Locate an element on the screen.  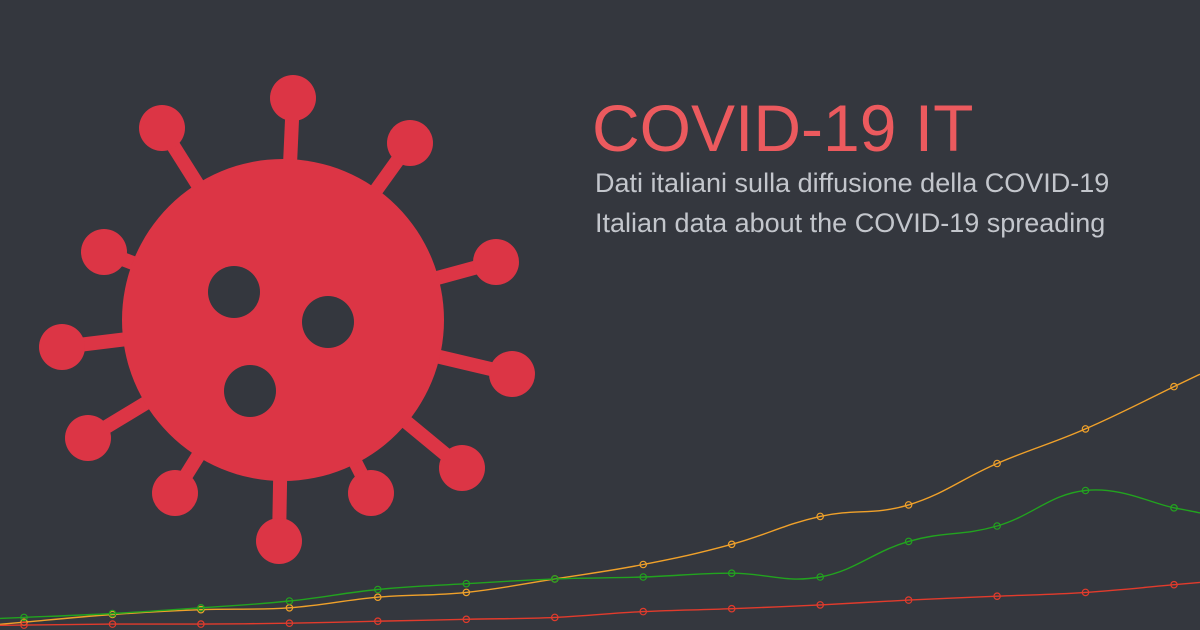
virus-core is located at coordinates (283, 320).